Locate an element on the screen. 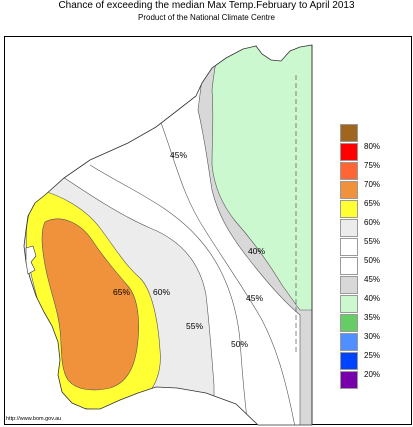 The image size is (413, 427). legend-label: 50% is located at coordinates (372, 260).